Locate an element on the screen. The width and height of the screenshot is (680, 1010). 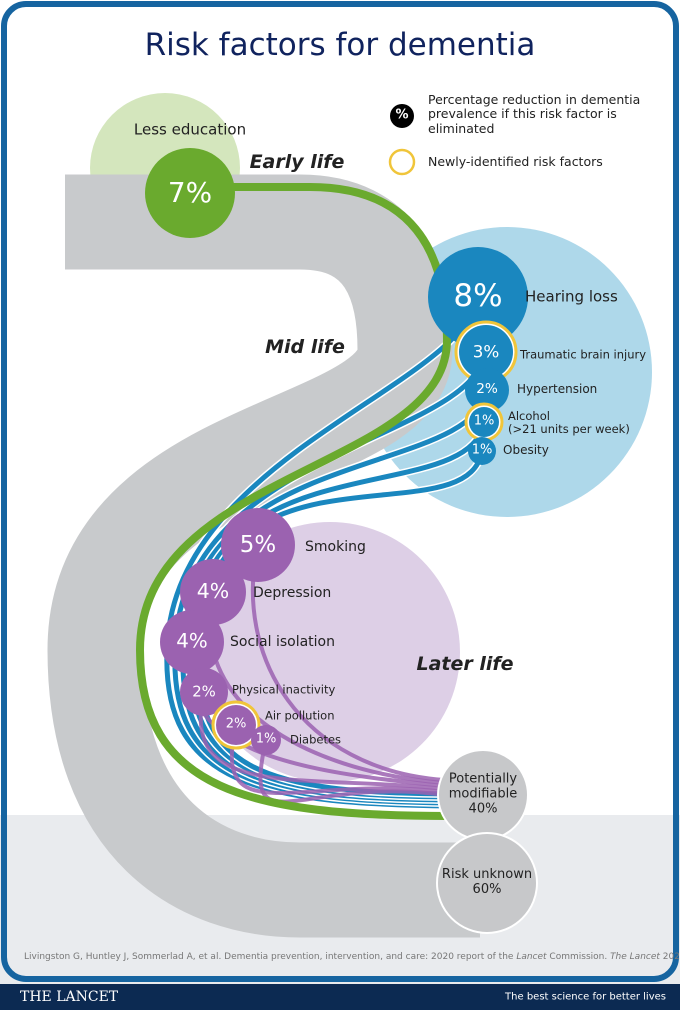
footer-bar is located at coordinates (340, 997).